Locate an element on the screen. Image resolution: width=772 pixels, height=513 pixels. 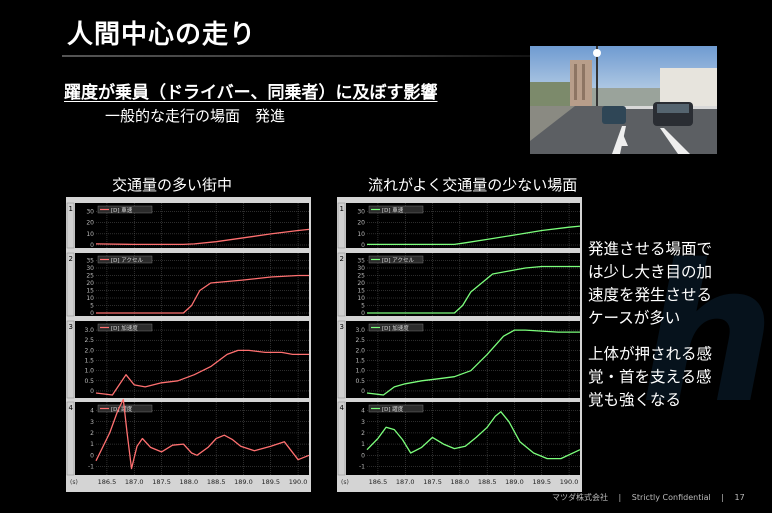
note-paragraph-2: 上体が押される感 覚・首を支える感 覚も強くなる is located at coordinates (650, 377).